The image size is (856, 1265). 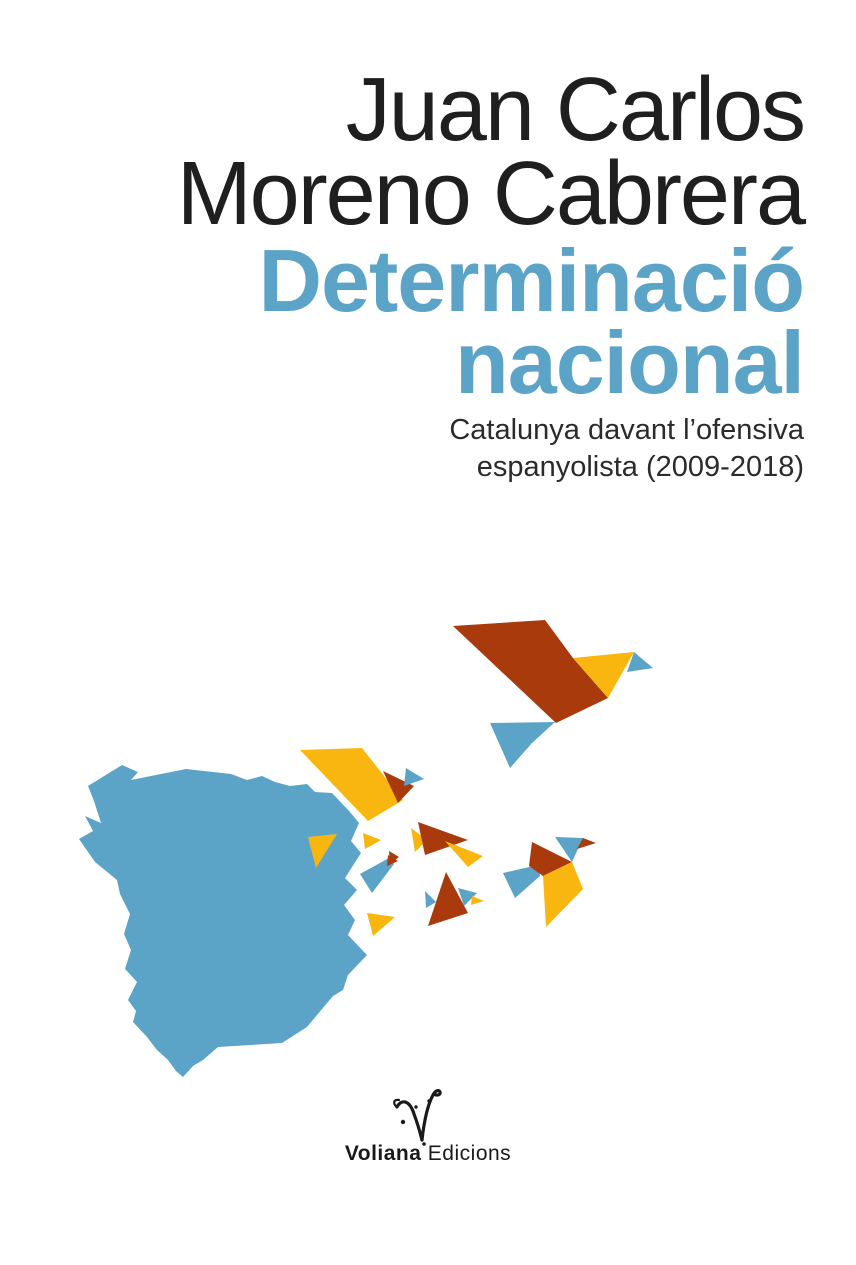 What do you see at coordinates (640, 662) in the screenshot?
I see `bird-large-beak` at bounding box center [640, 662].